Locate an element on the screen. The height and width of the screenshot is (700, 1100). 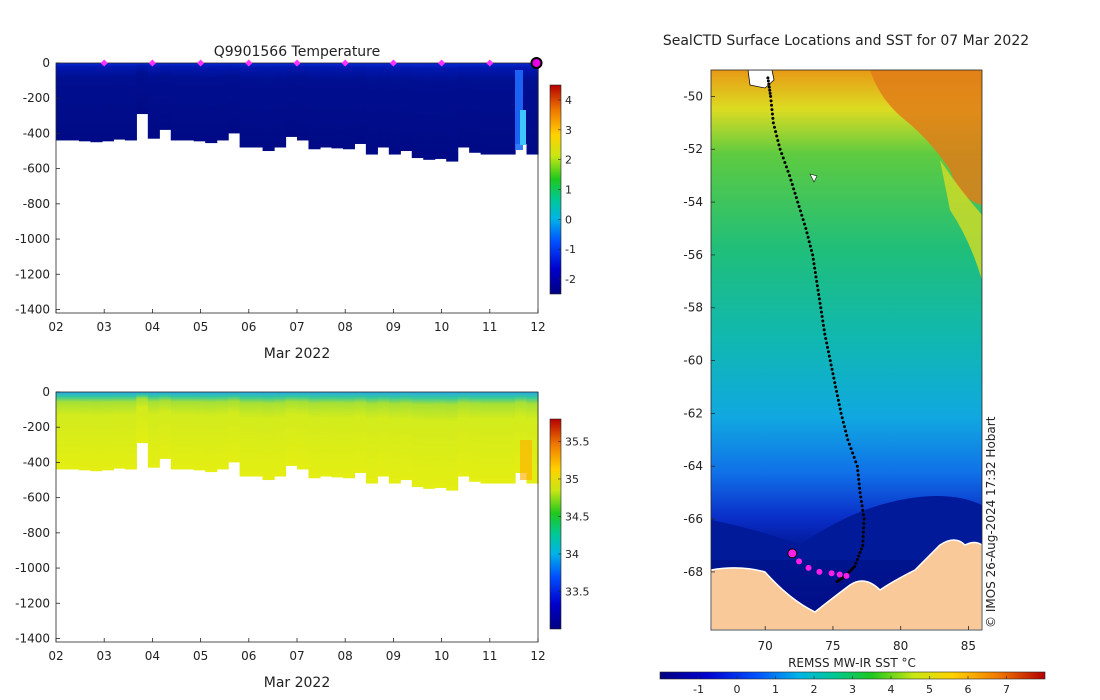
temperature-colorbar-ticks: -2 -1 0 1 2 3 4 is located at coordinates (567, 190).